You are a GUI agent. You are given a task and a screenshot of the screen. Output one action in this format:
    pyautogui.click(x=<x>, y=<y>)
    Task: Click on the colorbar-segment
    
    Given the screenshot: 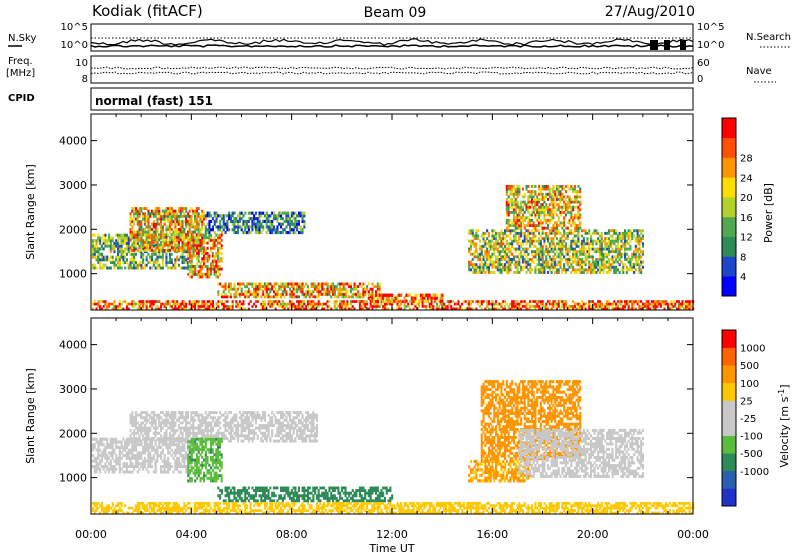 What is the action you would take?
    pyautogui.click(x=729, y=286)
    